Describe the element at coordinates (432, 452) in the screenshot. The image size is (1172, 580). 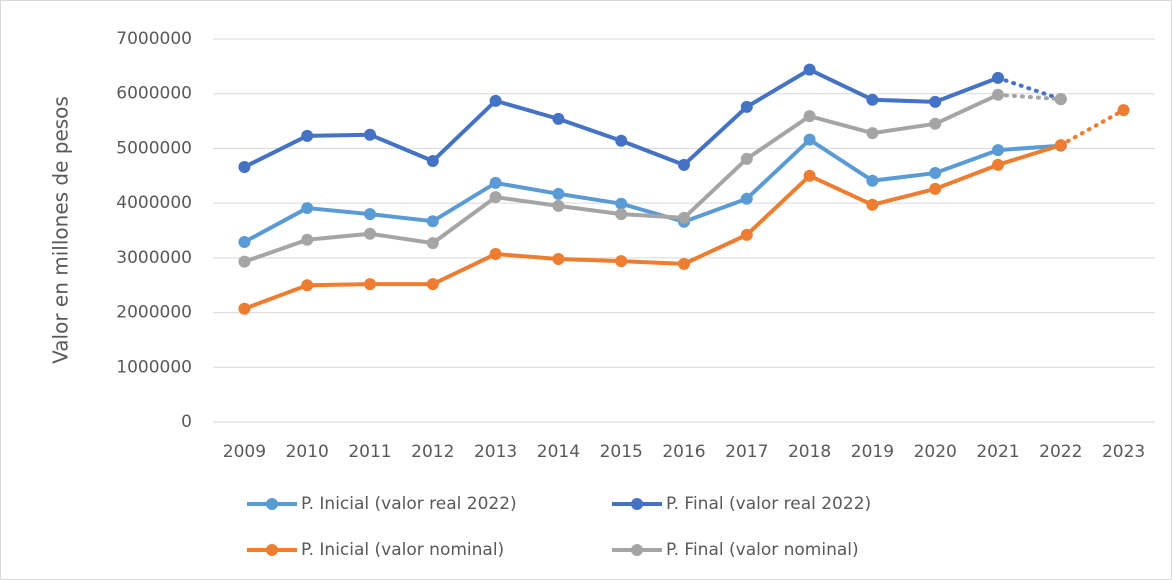
I see `x-tick-label: 2012` at that location.